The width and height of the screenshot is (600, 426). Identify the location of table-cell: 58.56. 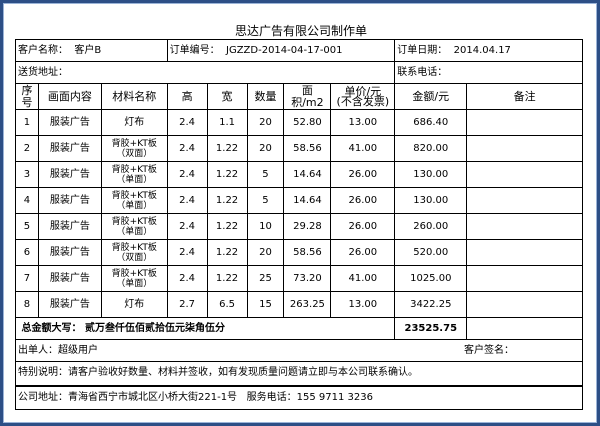
(307, 252).